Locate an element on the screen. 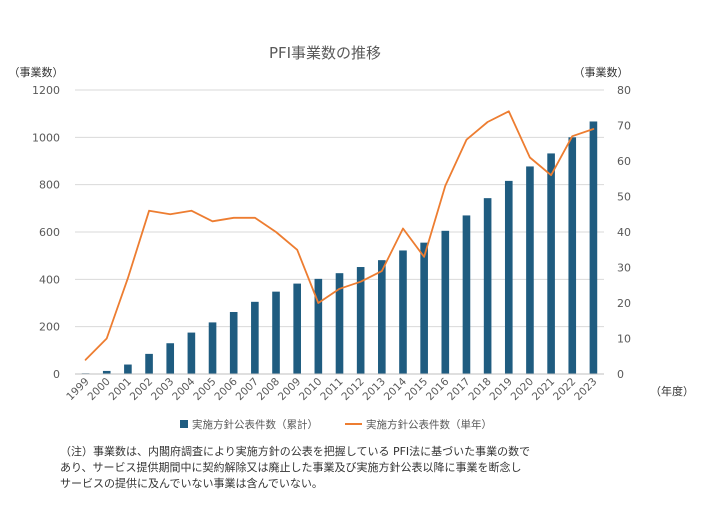  bar-2019 is located at coordinates (508, 277).